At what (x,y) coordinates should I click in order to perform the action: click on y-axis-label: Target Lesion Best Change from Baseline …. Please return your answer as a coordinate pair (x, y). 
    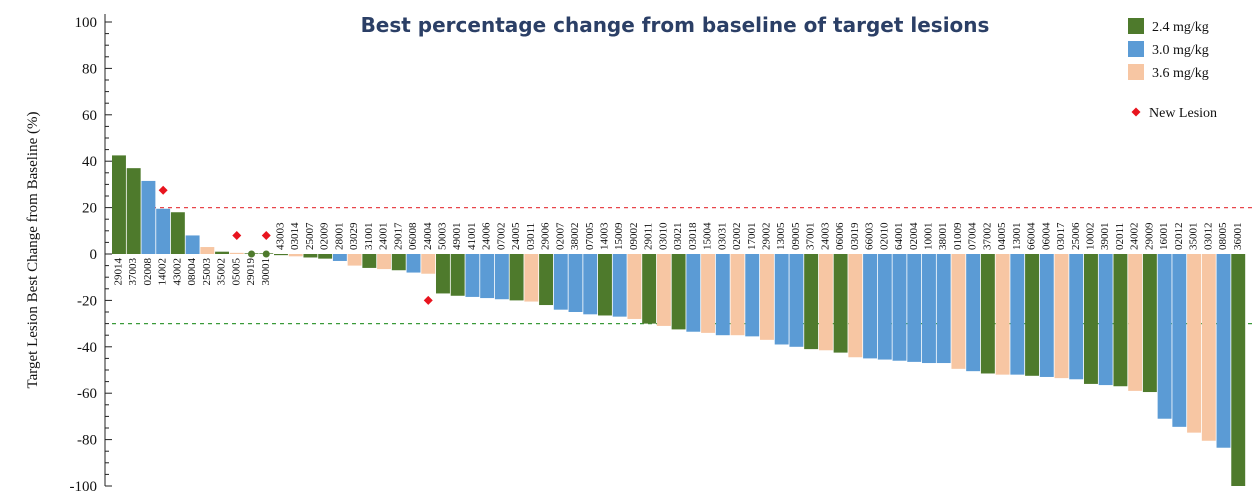
    Looking at the image, I should click on (33, 250).